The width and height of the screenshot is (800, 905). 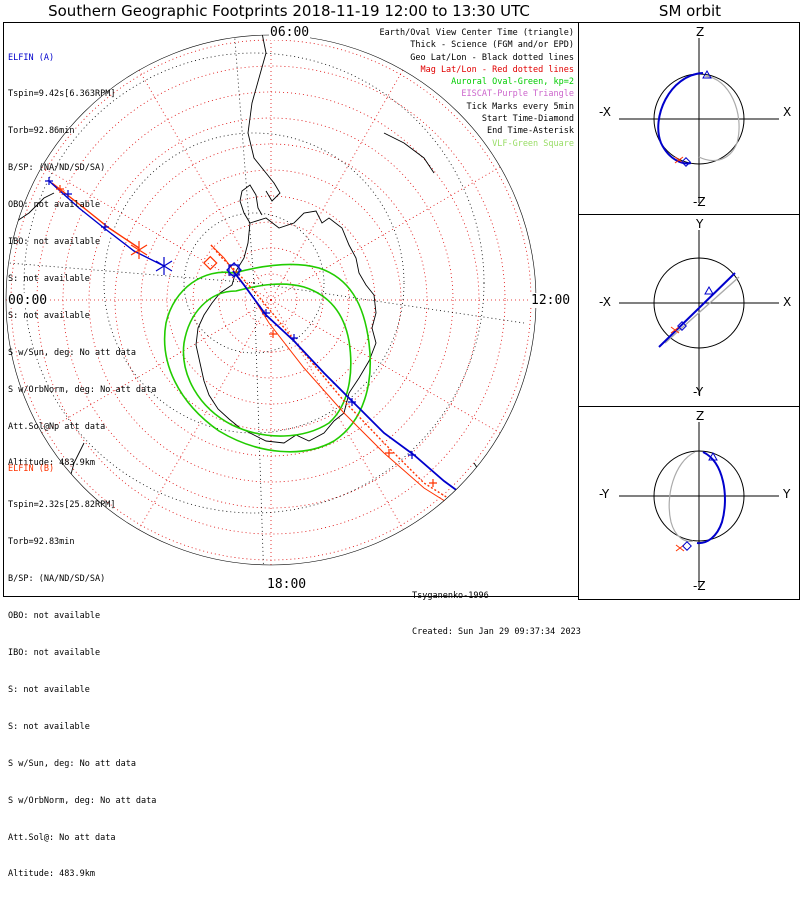 I want to click on new-zealand-coast, so click(x=484, y=483).